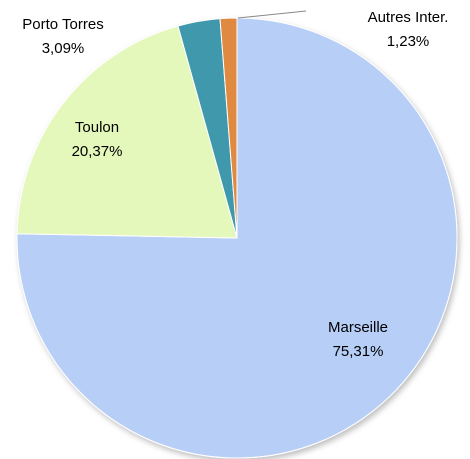 Image resolution: width=470 pixels, height=459 pixels. What do you see at coordinates (97, 127) in the screenshot?
I see `slice-label: Toulon` at bounding box center [97, 127].